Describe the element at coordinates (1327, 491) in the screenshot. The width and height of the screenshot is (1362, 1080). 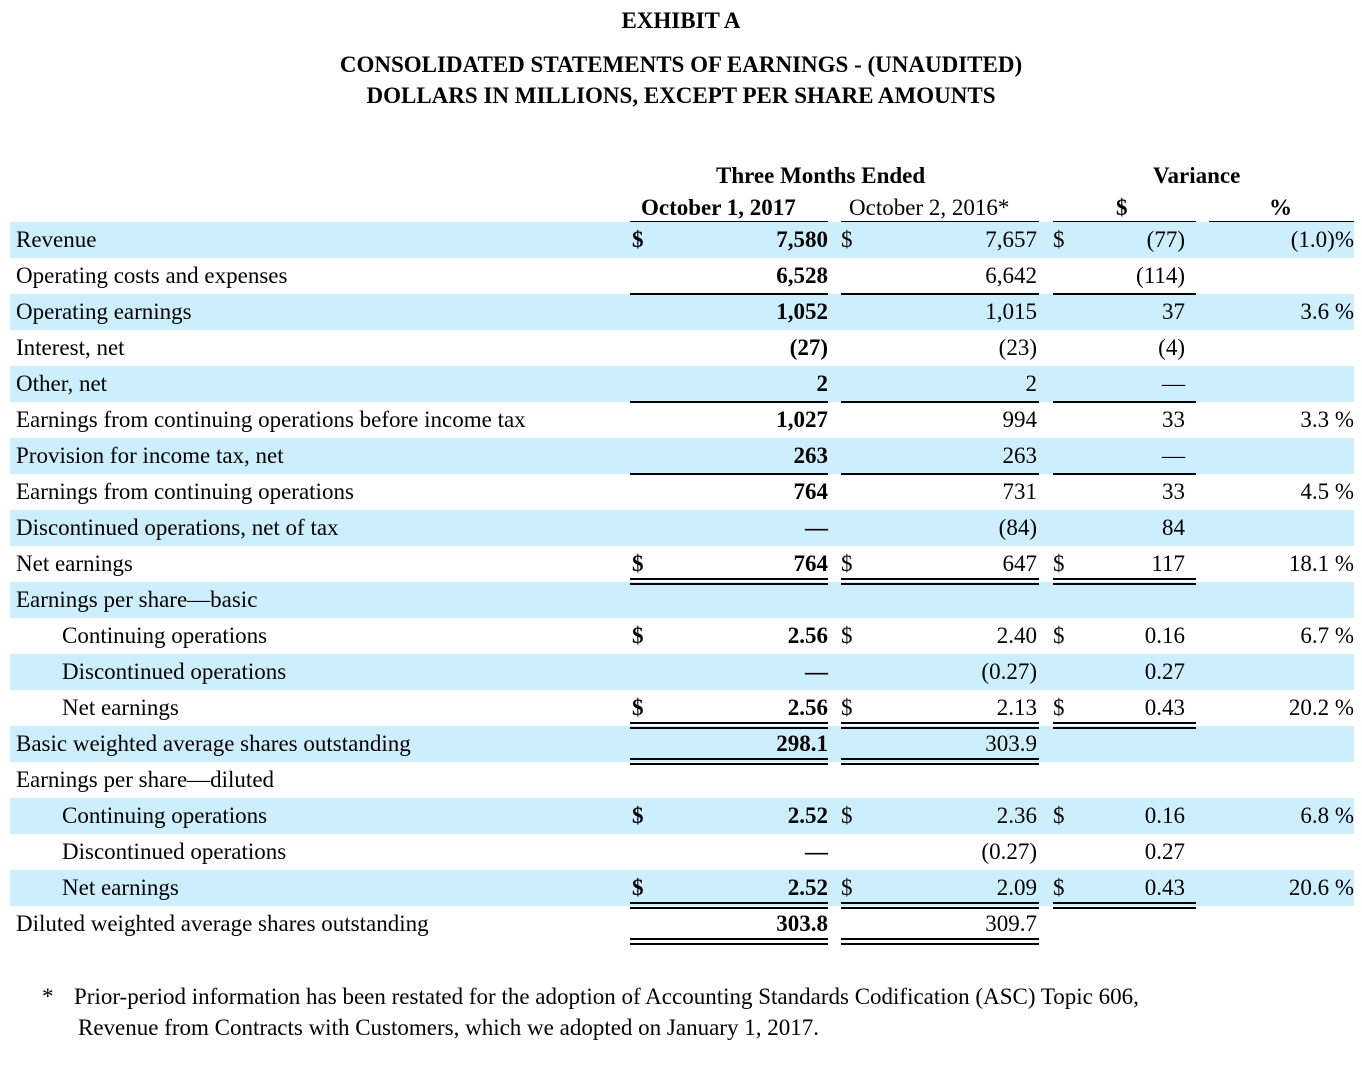
I see `variance-percent: 4.5 %` at that location.